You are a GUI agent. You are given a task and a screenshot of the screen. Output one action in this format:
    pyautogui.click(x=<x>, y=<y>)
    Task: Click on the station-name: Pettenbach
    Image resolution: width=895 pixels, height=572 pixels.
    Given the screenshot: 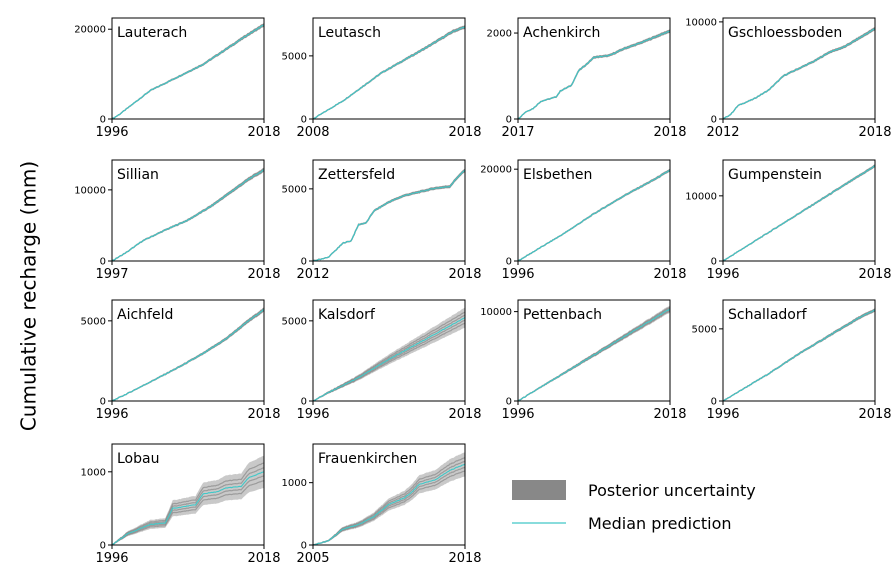 What is the action you would take?
    pyautogui.click(x=562, y=315)
    